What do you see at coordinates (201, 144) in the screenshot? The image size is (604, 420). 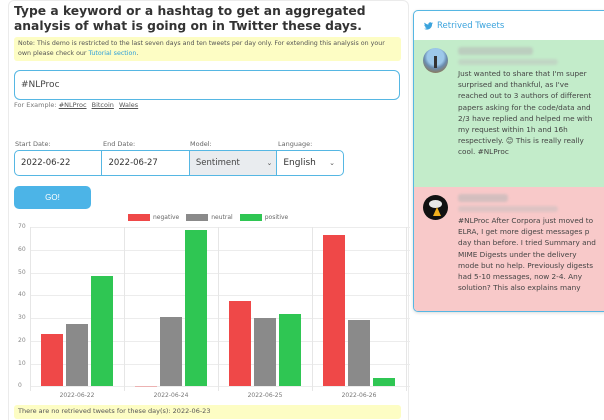 I see `model-label: Model:` at bounding box center [201, 144].